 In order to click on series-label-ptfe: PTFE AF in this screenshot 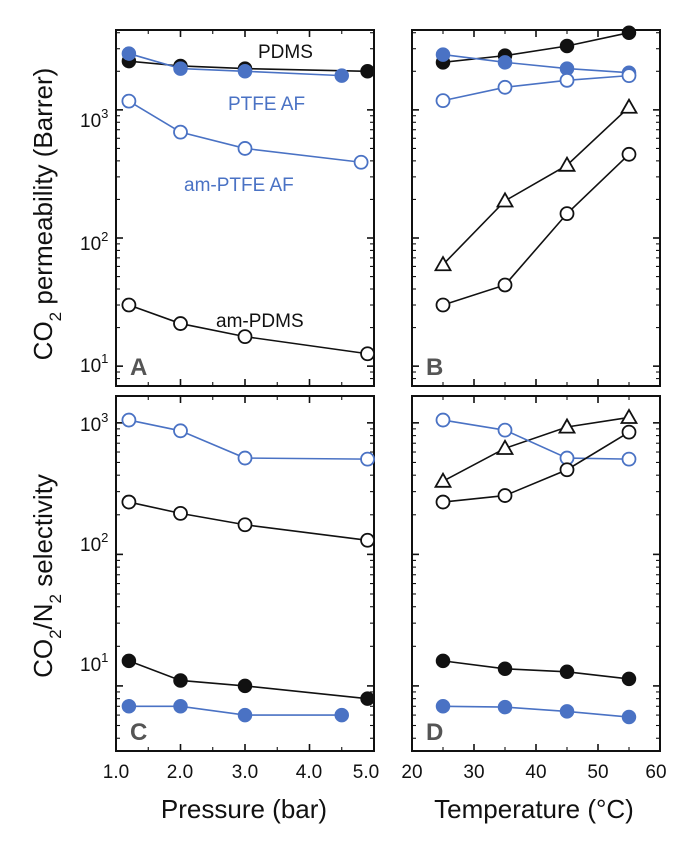, I will do `click(266, 104)`.